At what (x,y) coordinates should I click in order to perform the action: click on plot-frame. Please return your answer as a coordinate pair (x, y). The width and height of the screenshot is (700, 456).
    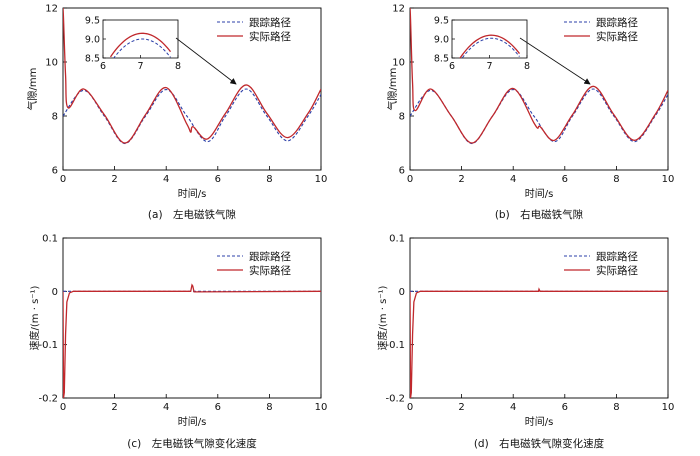
    Looking at the image, I should click on (539, 89).